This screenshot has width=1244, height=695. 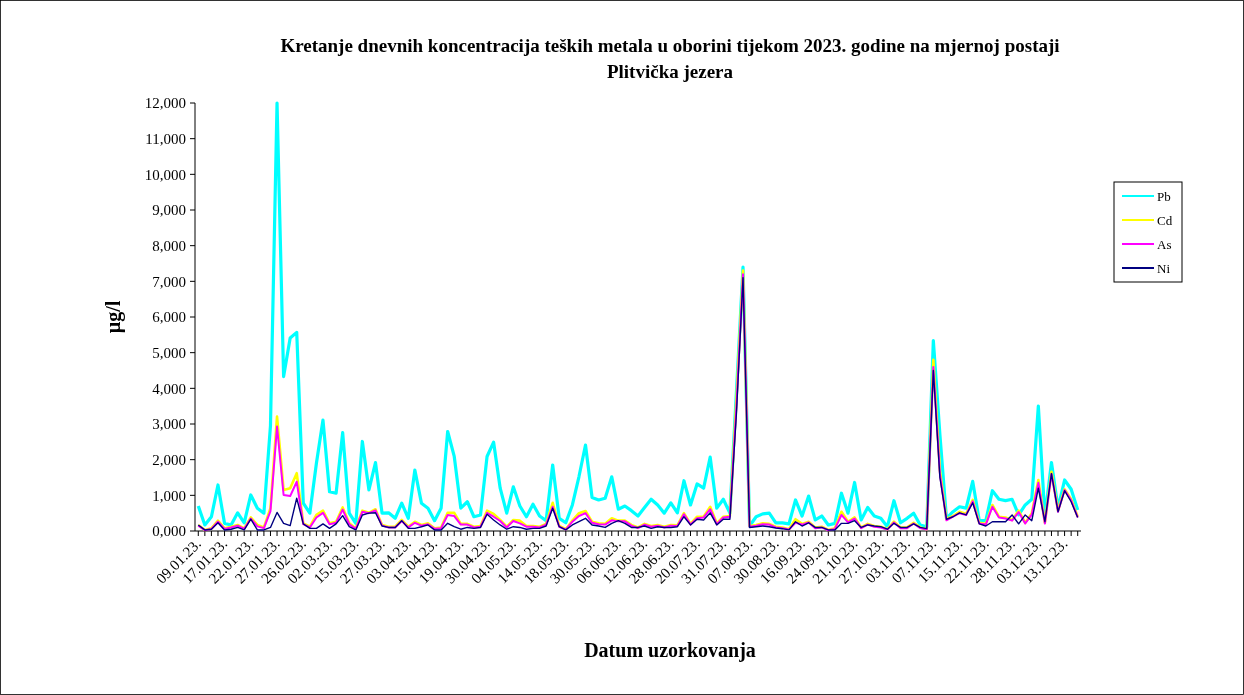 What do you see at coordinates (165, 174) in the screenshot?
I see `y-tick-label: 10,000` at bounding box center [165, 174].